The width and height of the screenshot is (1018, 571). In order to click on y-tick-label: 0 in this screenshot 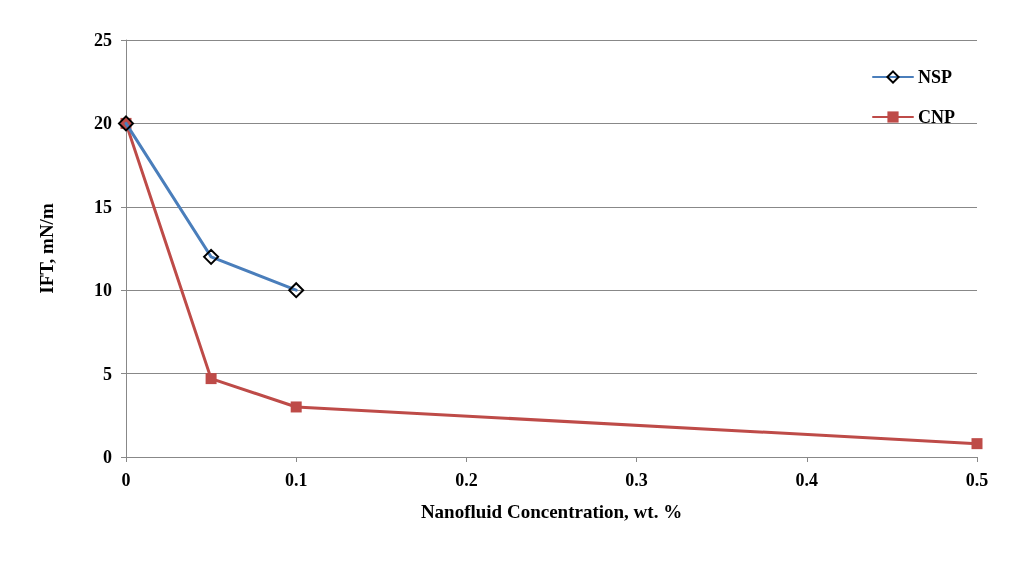, I will do `click(107, 457)`.